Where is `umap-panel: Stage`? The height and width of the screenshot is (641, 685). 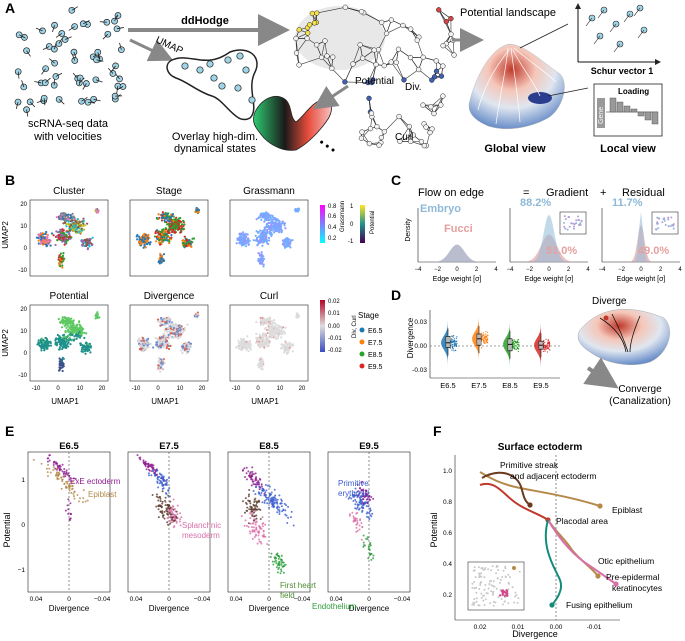 umap-panel: Stage is located at coordinates (169, 231).